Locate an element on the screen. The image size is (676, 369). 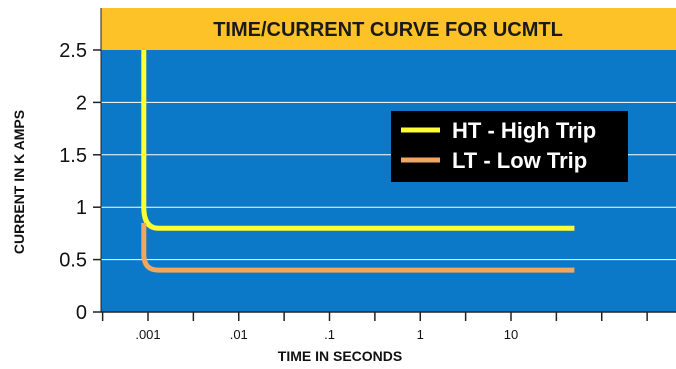
x-axis-title: TIME IN SECONDS is located at coordinates (340, 356).